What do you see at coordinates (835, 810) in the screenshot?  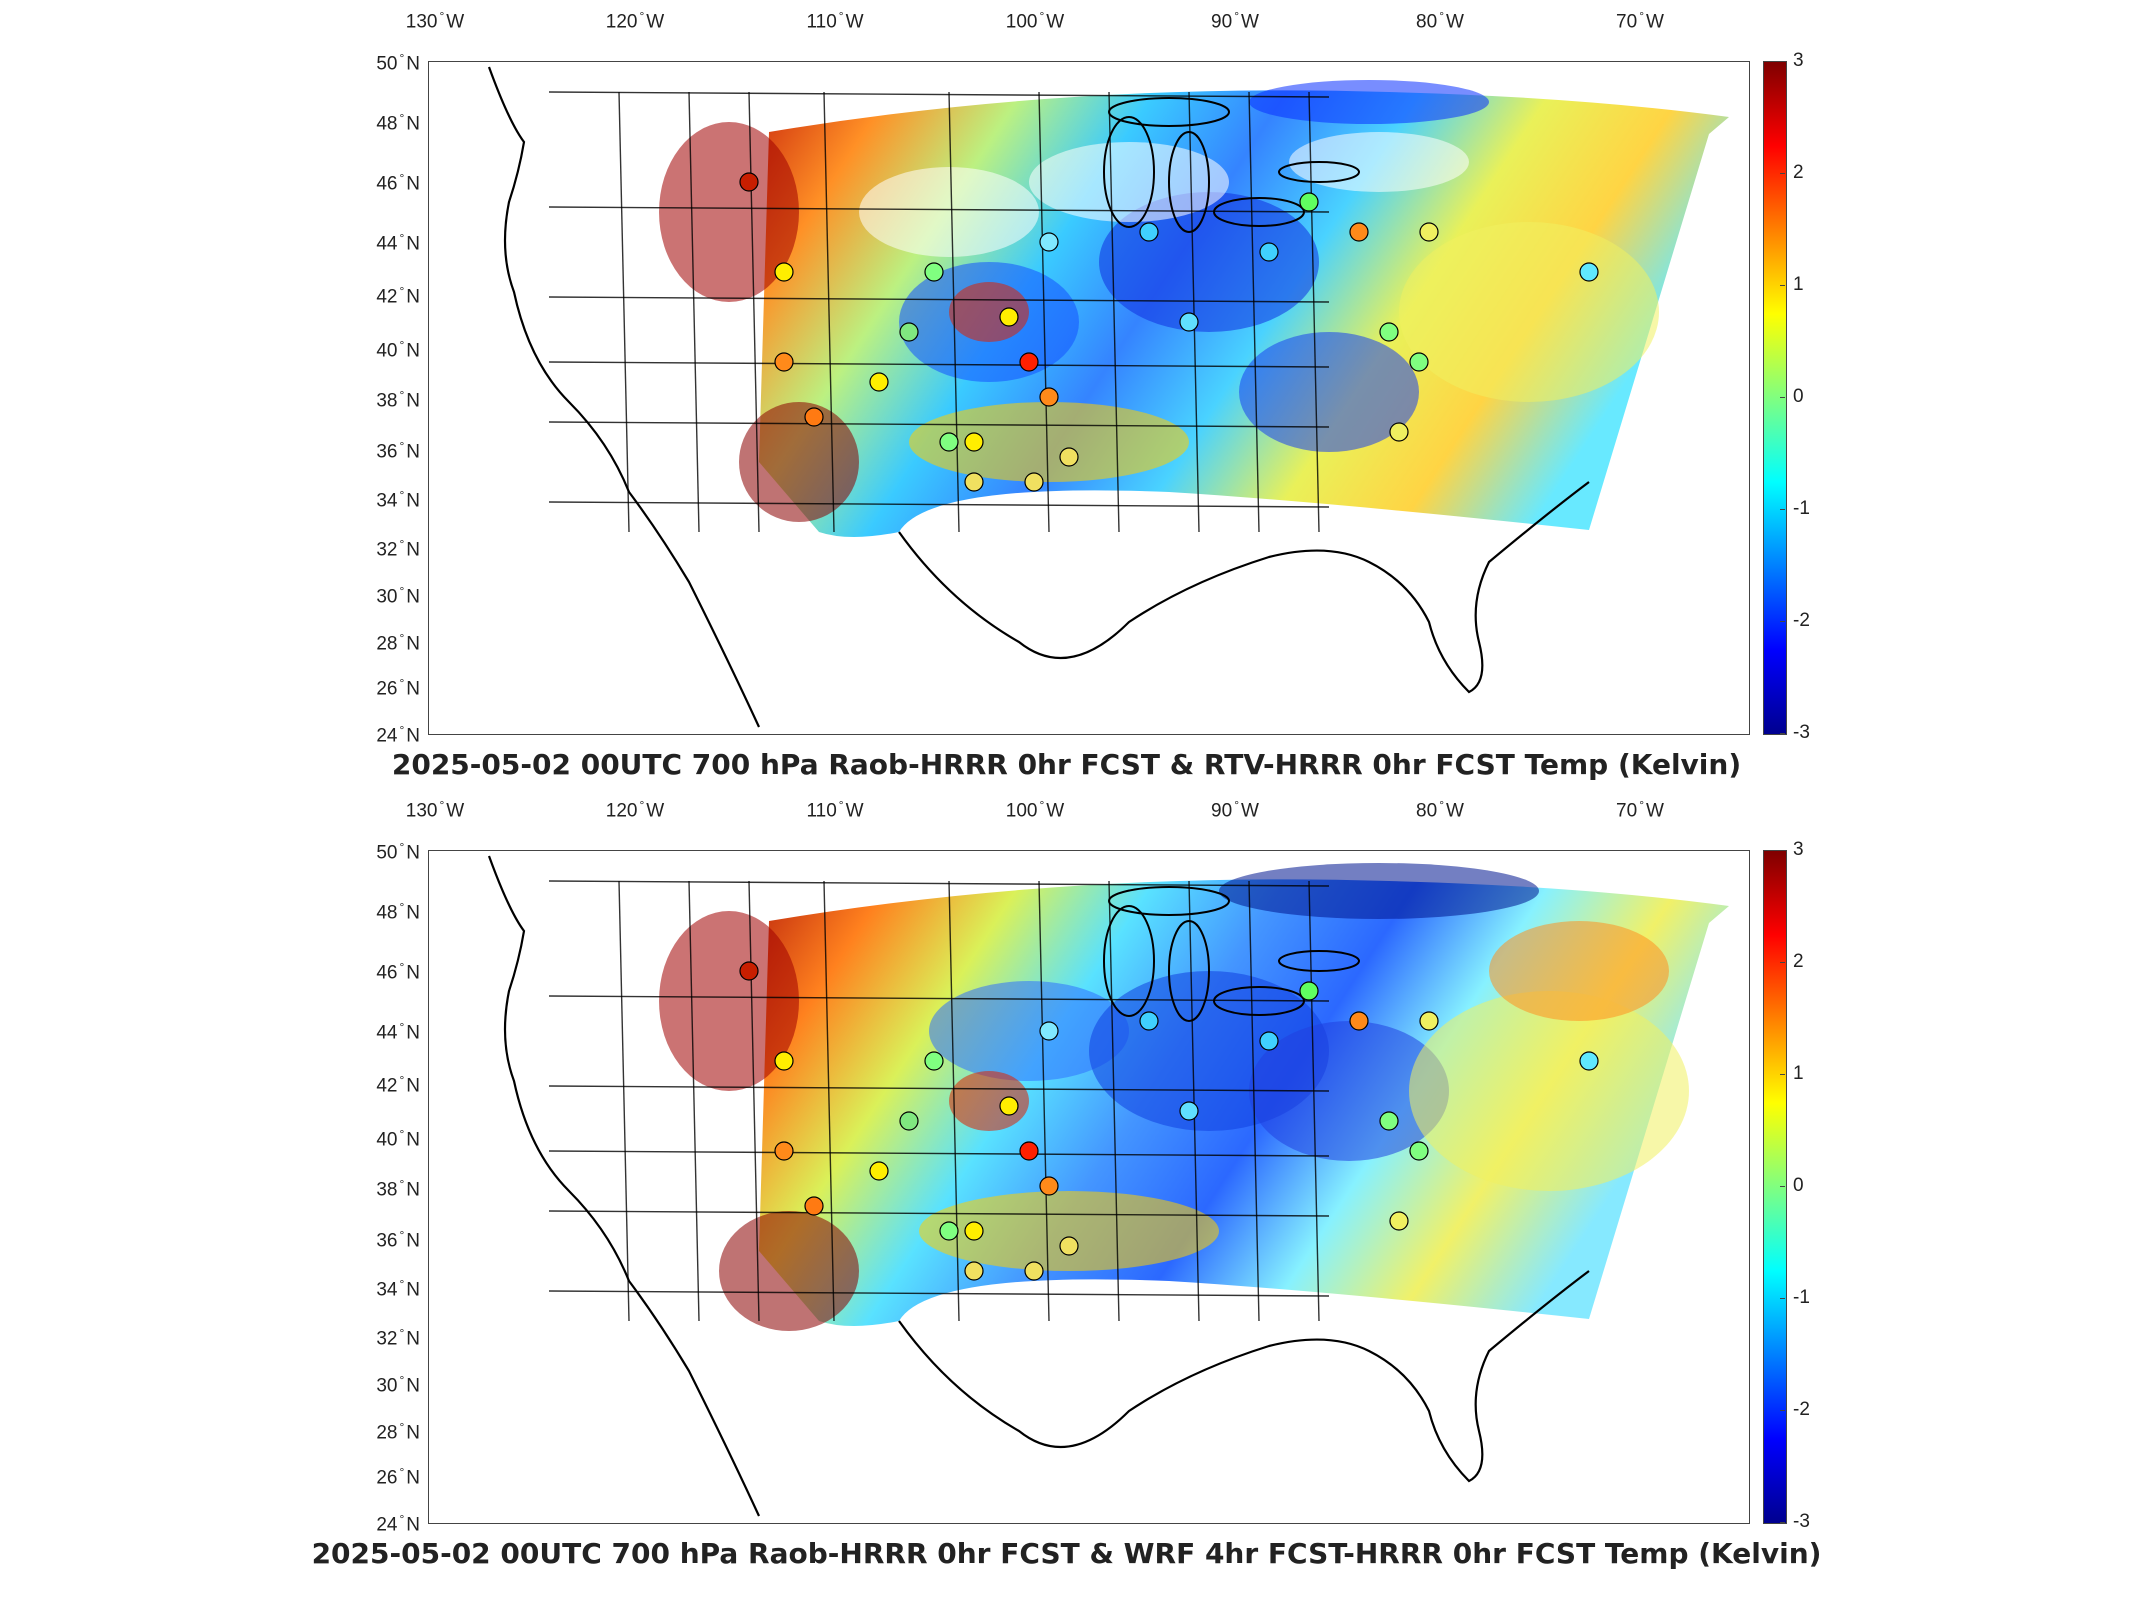 I see `longitude-label: 110 ° W` at bounding box center [835, 810].